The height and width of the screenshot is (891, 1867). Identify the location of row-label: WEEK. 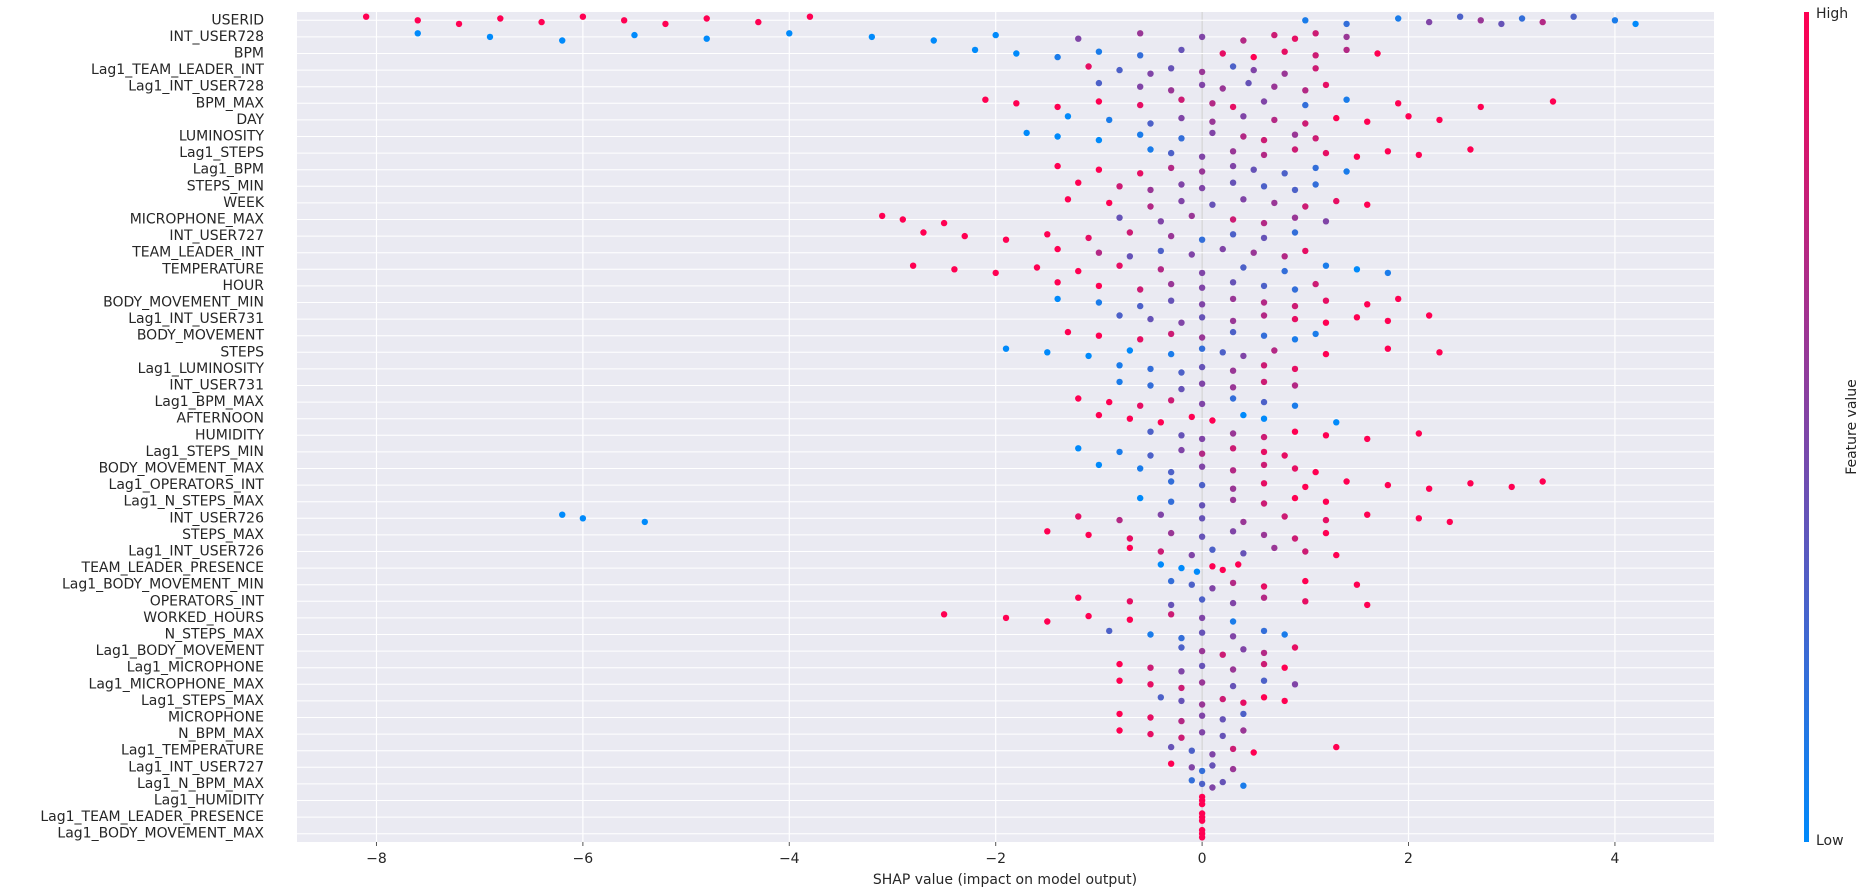
(244, 203).